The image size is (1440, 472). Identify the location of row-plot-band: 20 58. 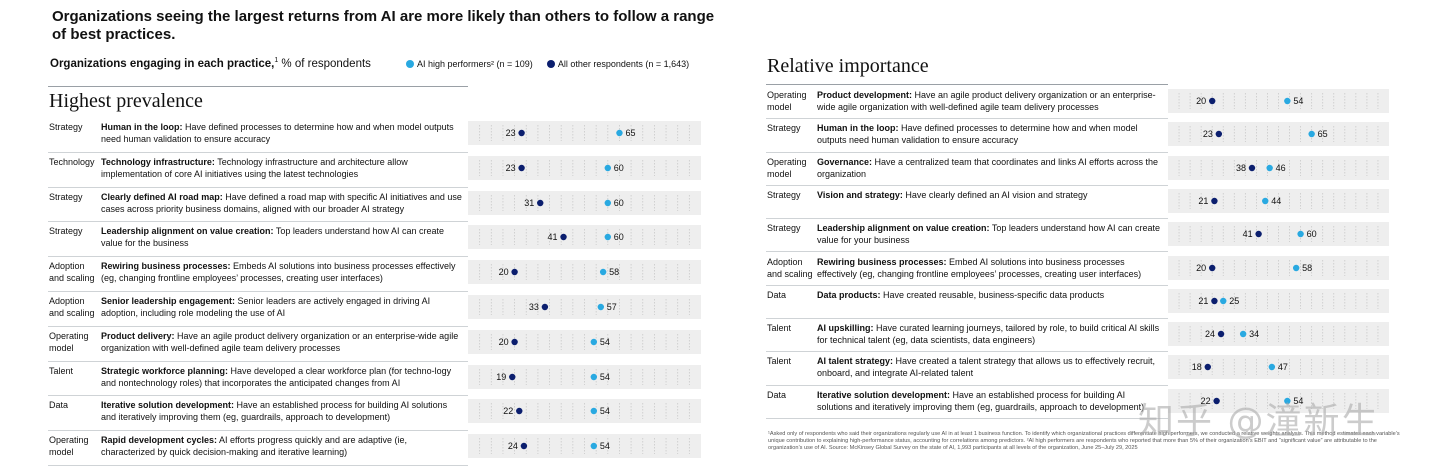
(1278, 267).